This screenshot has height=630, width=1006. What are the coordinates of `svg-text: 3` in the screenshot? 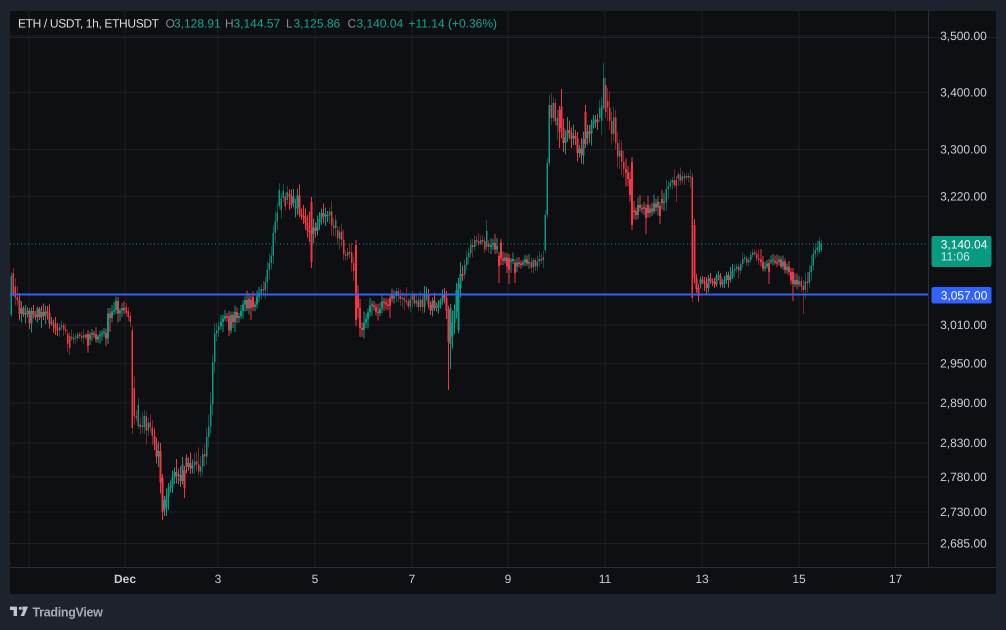 It's located at (218, 579).